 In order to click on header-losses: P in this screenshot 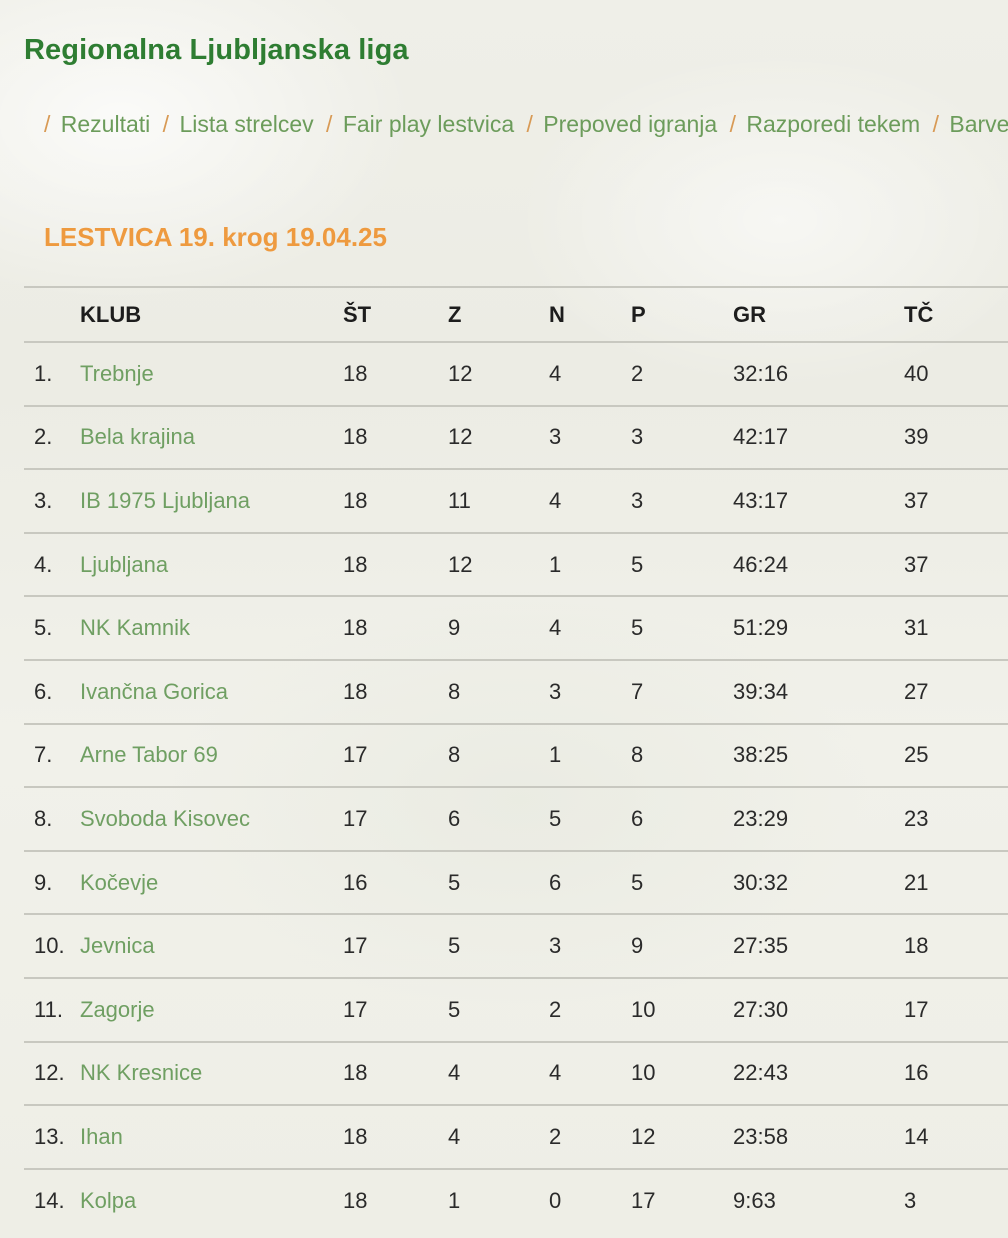, I will do `click(638, 314)`.